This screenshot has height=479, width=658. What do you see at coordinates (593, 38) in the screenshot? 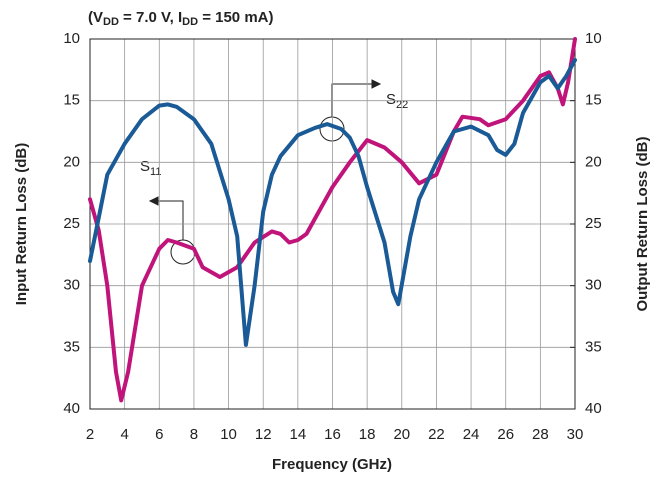
I see `y2-tick-label: 10` at bounding box center [593, 38].